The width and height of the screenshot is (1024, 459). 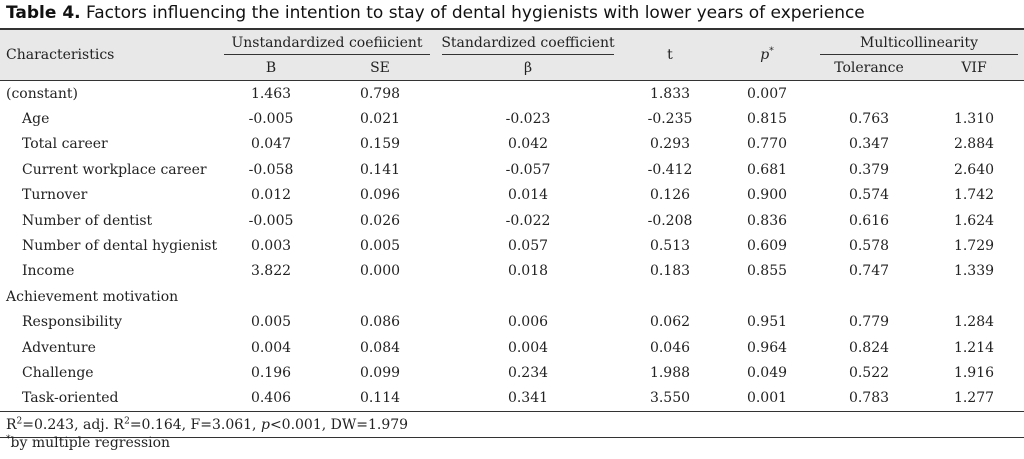 I want to click on header-t: t, so click(x=670, y=55).